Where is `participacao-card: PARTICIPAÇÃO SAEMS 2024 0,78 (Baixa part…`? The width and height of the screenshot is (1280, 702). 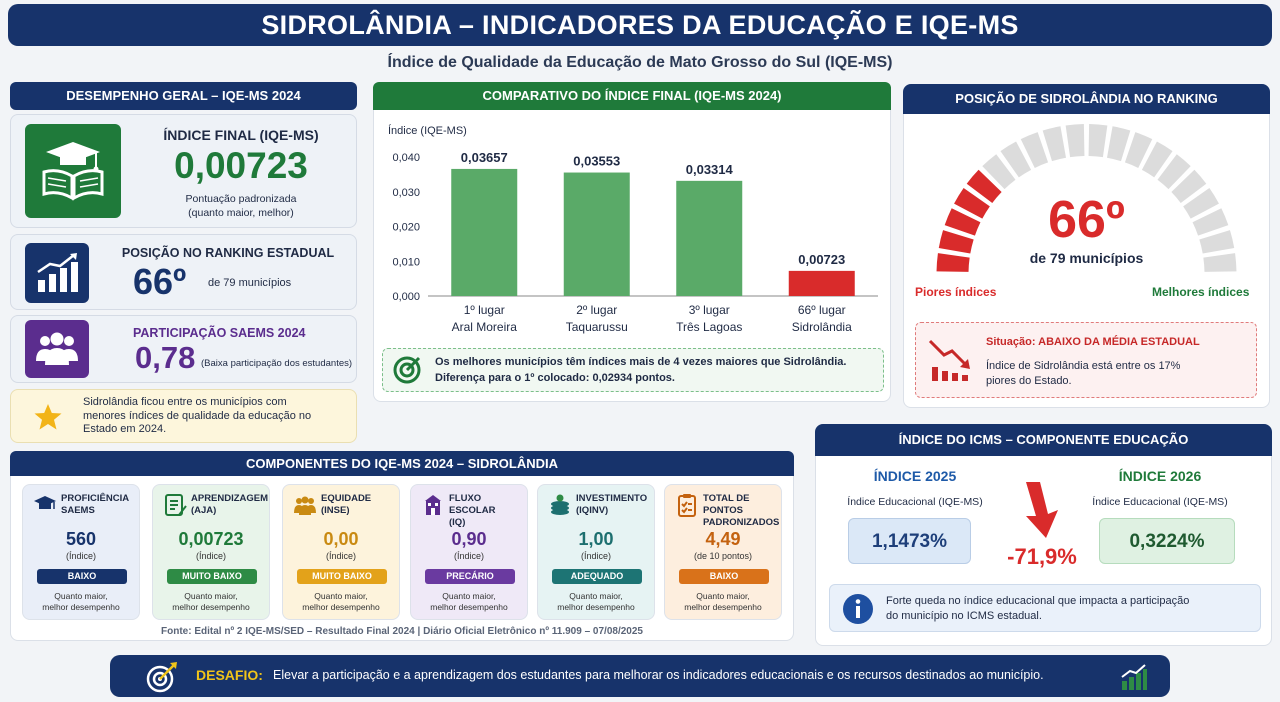
participacao-card: PARTICIPAÇÃO SAEMS 2024 0,78 (Baixa part… is located at coordinates (183, 349).